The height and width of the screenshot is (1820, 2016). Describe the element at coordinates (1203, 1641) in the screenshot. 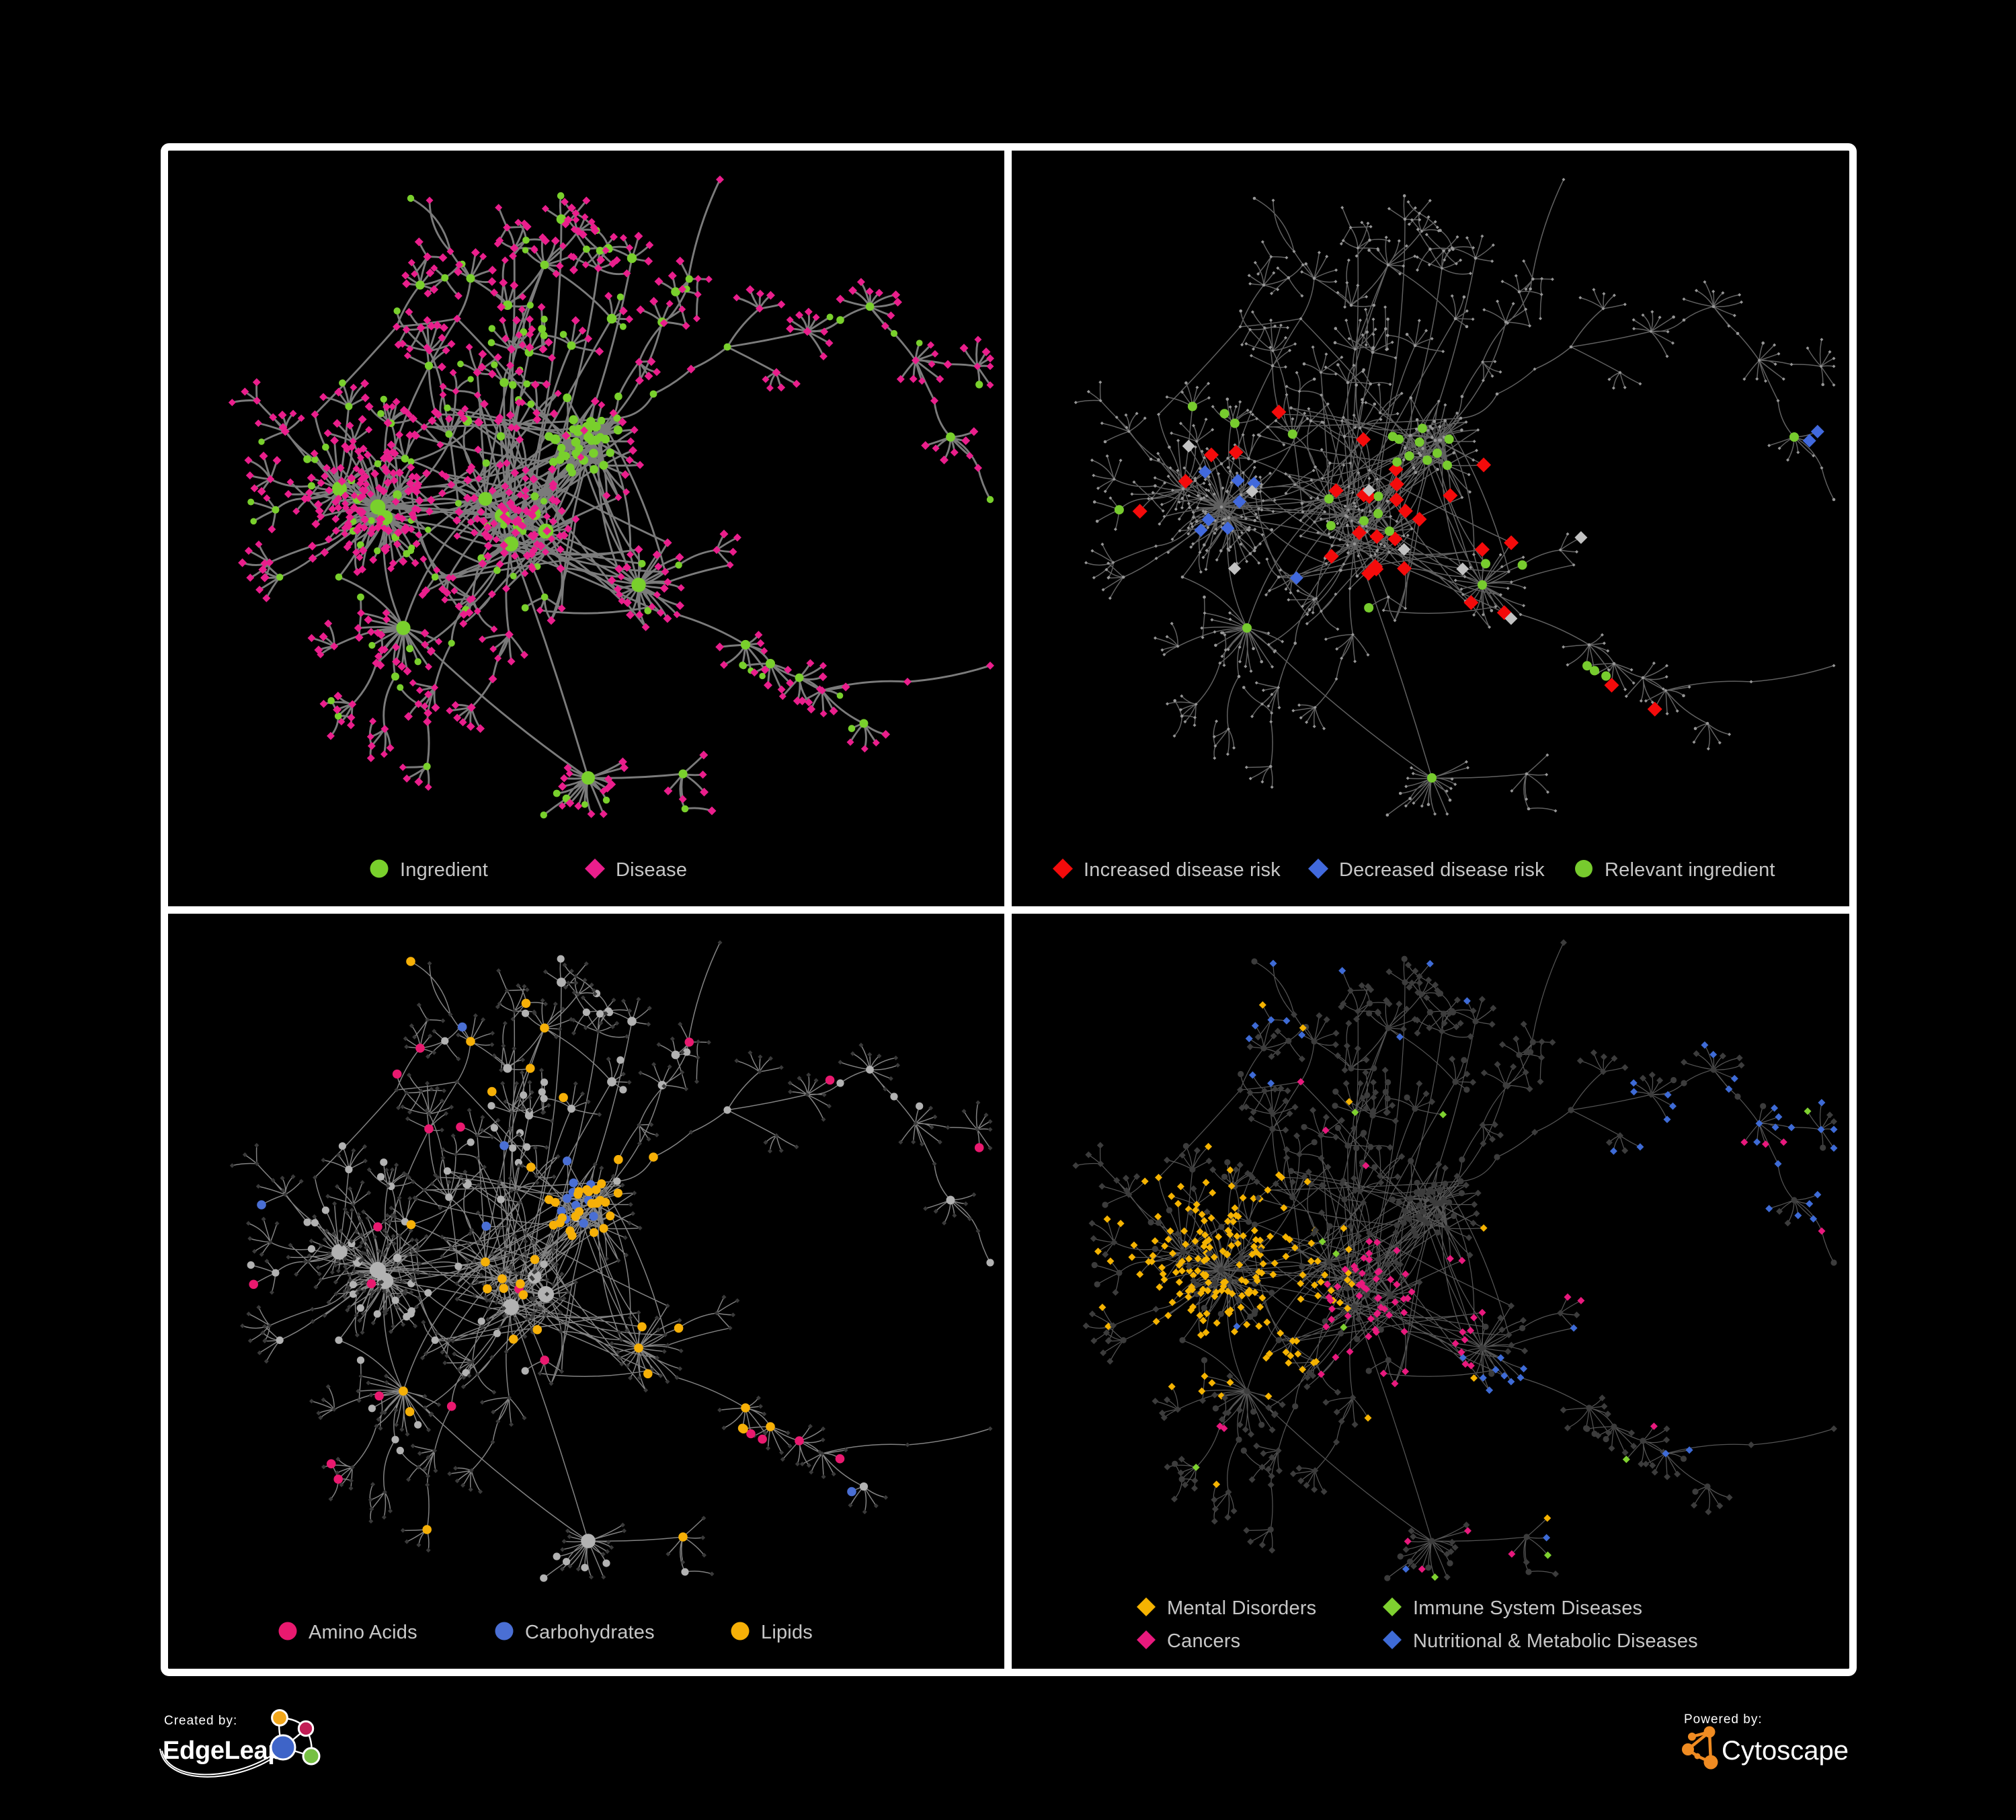

I see `svg-text: Cancers` at that location.